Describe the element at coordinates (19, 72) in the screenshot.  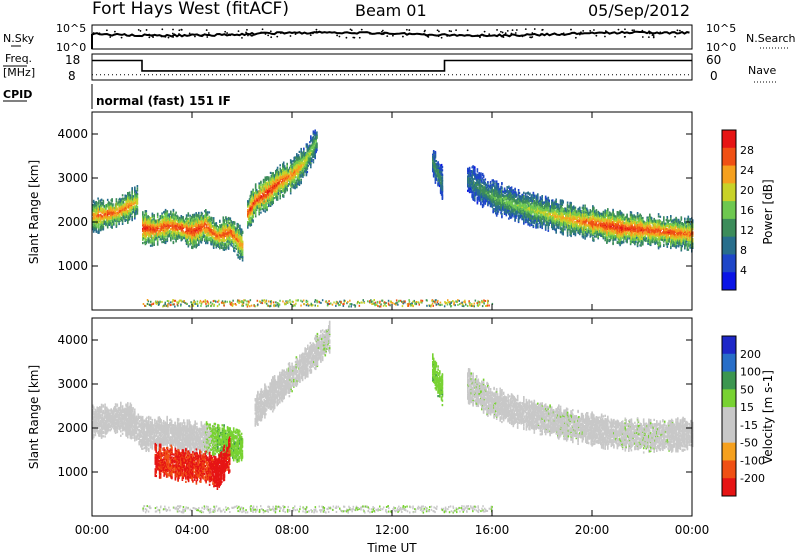
I see `freq-units: [MHz]` at that location.